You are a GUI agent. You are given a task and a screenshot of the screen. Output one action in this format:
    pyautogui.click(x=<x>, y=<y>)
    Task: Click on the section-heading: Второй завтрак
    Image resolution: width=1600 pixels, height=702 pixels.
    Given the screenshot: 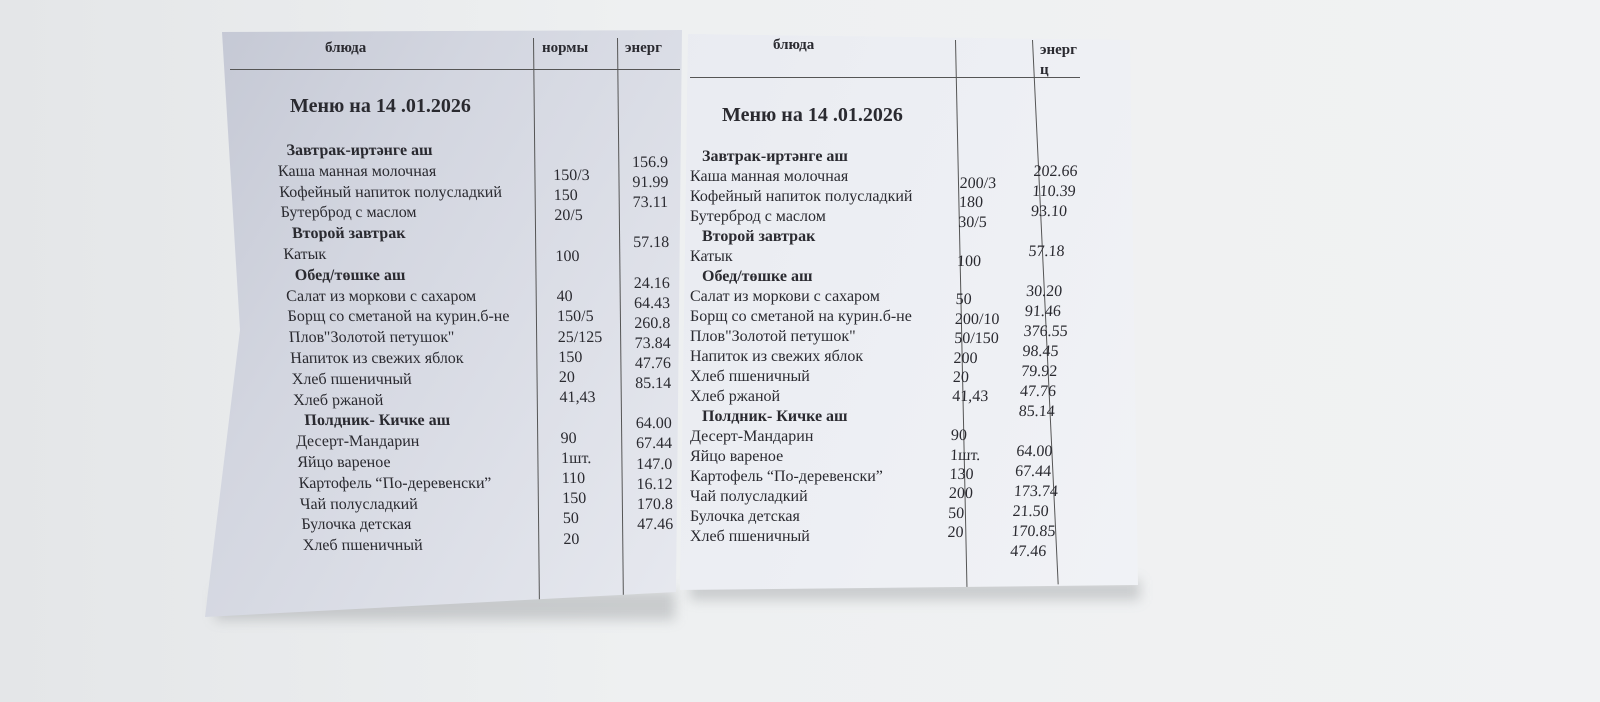 What is the action you would take?
    pyautogui.click(x=759, y=236)
    